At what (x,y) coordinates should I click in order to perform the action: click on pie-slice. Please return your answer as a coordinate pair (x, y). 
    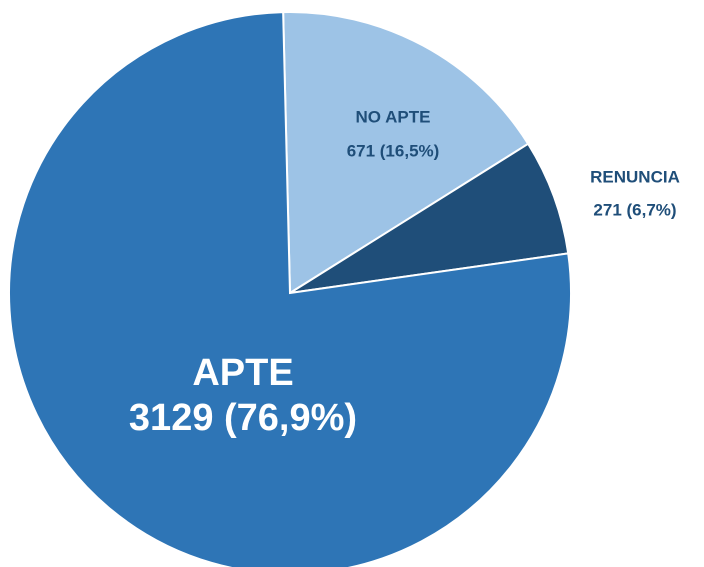
    Looking at the image, I should click on (429, 218).